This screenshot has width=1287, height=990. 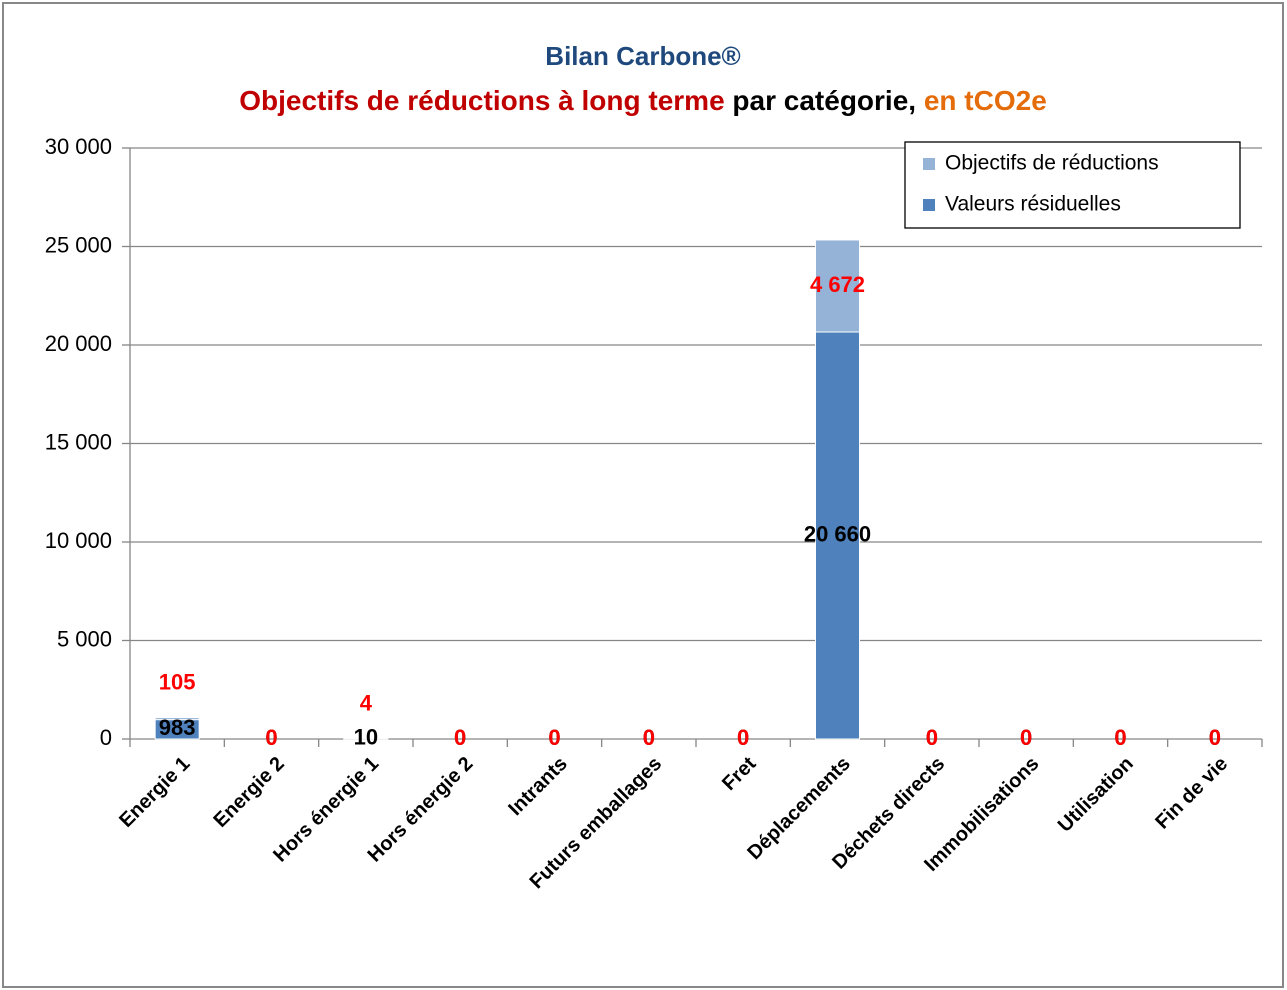 What do you see at coordinates (1052, 163) in the screenshot?
I see `legend-label: Objectifs de réductions` at bounding box center [1052, 163].